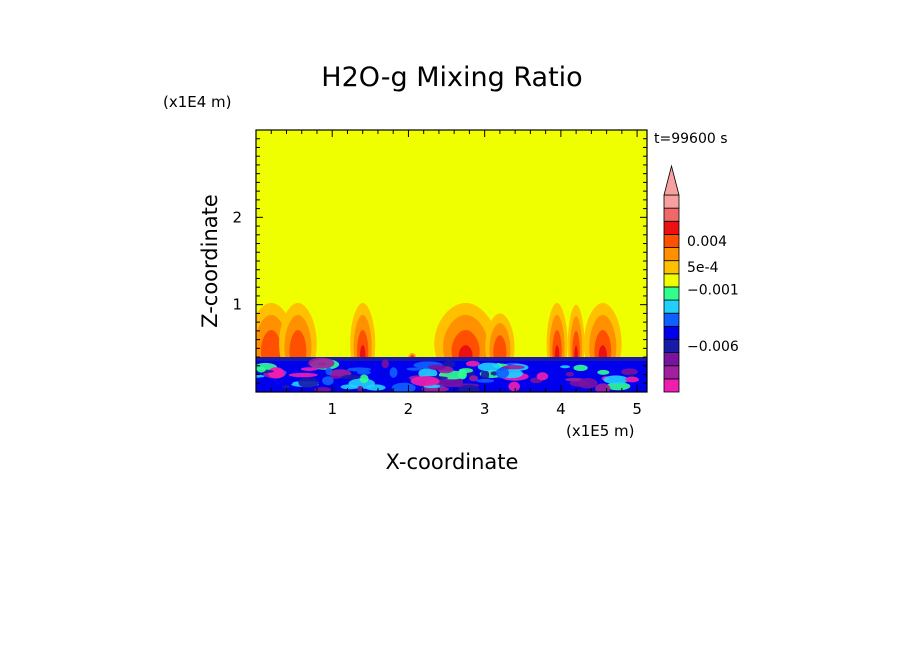 The height and width of the screenshot is (654, 904). What do you see at coordinates (561, 409) in the screenshot?
I see `x-tick-label: 4` at bounding box center [561, 409].